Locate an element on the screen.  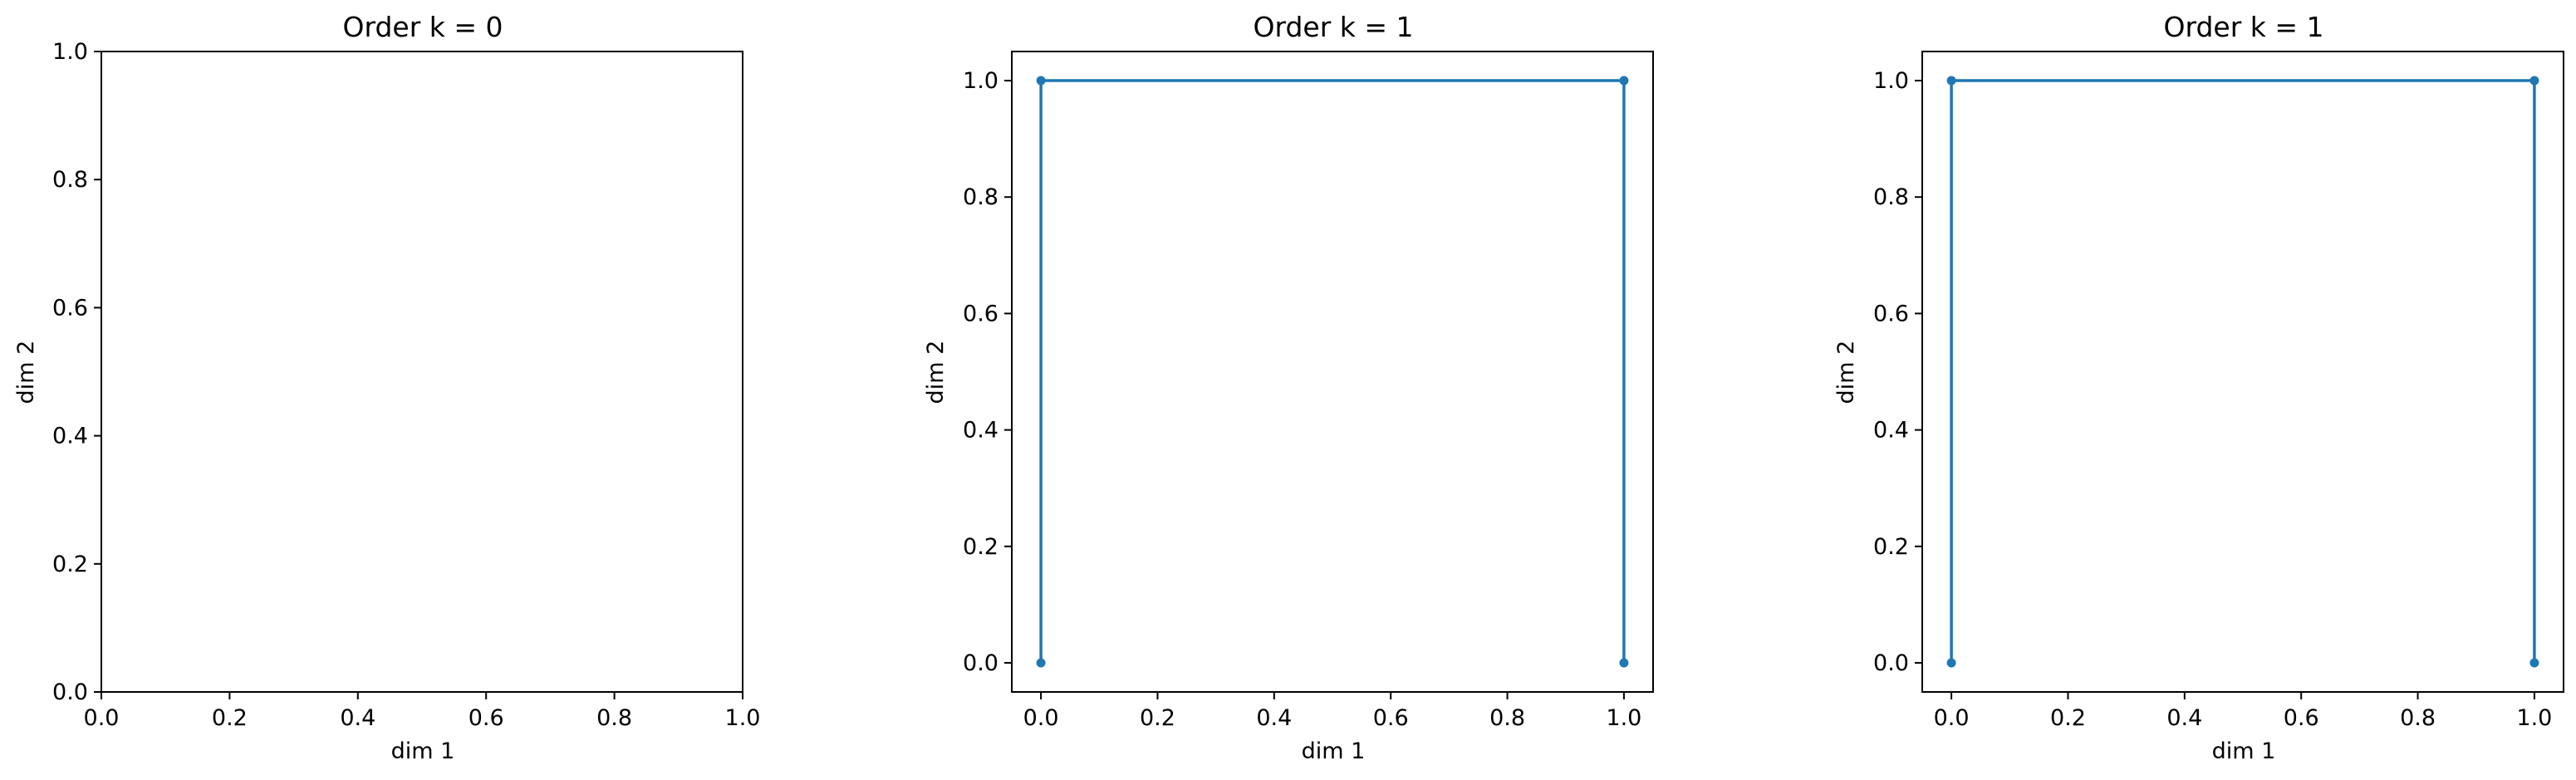
subplot-3-x-axis-label: dim 1 is located at coordinates (2244, 751).